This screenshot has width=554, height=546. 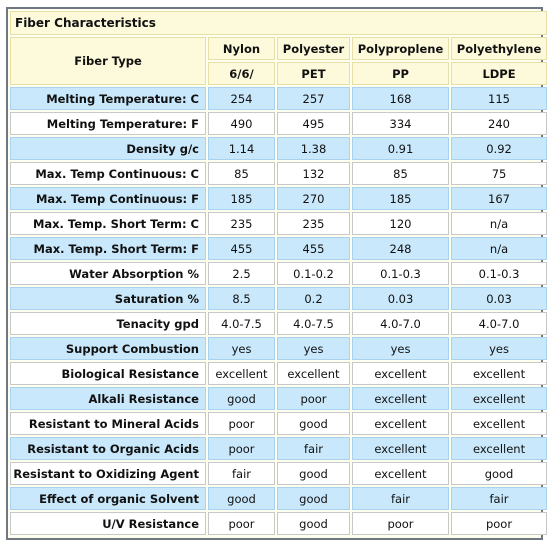 What do you see at coordinates (400, 48) in the screenshot?
I see `column-header-name: Polyproplene` at bounding box center [400, 48].